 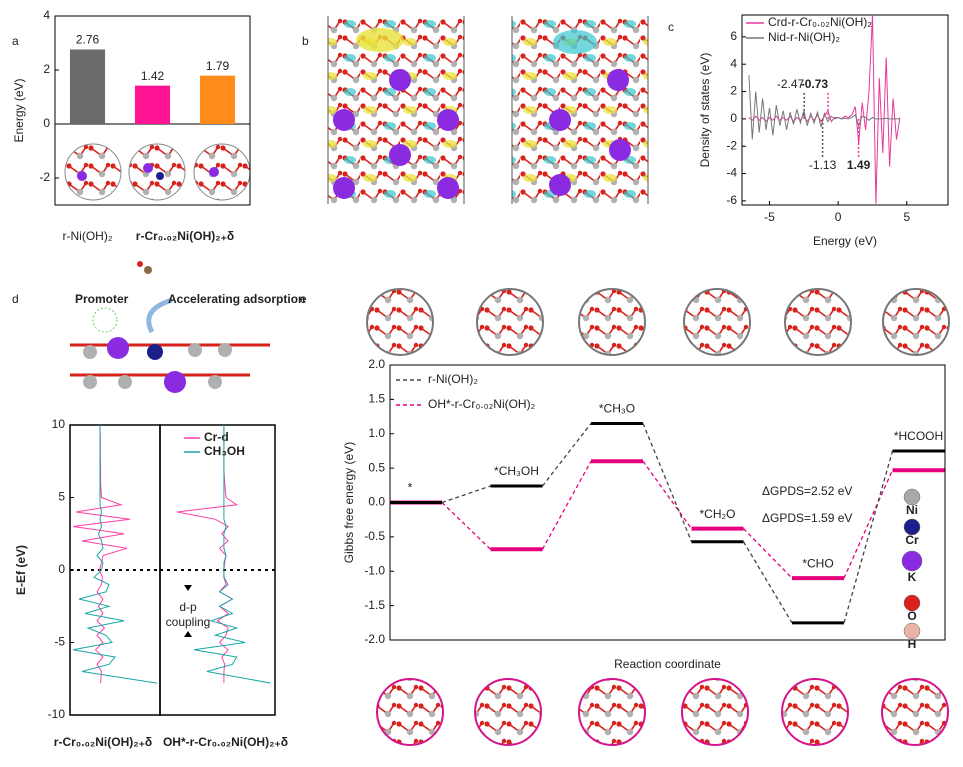 I want to click on x-axis-label: Energy (eV), so click(x=845, y=241).